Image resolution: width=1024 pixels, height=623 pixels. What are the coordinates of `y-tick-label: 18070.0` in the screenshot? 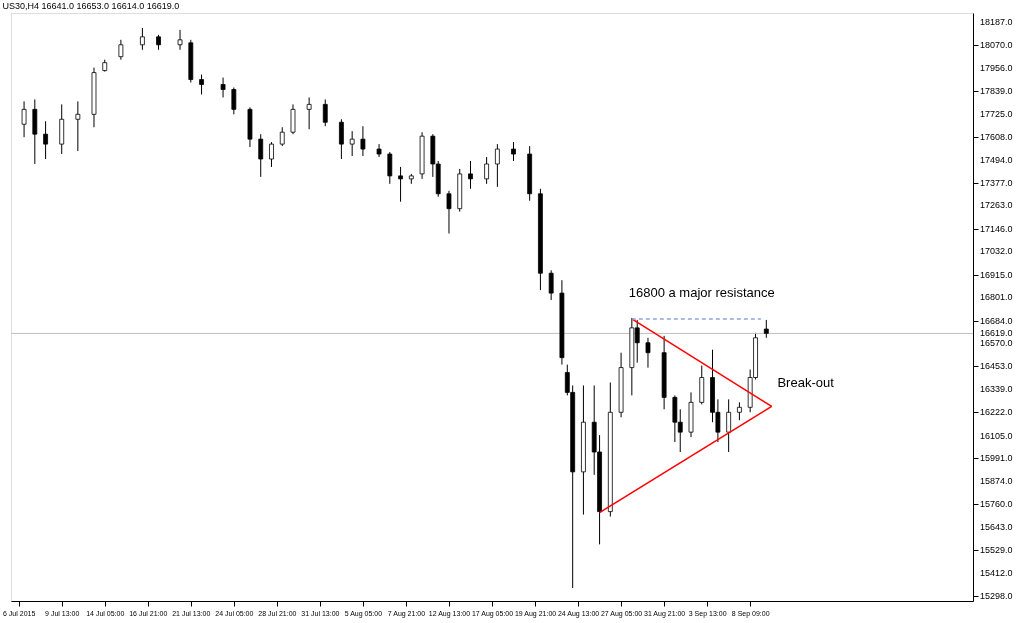 It's located at (996, 45).